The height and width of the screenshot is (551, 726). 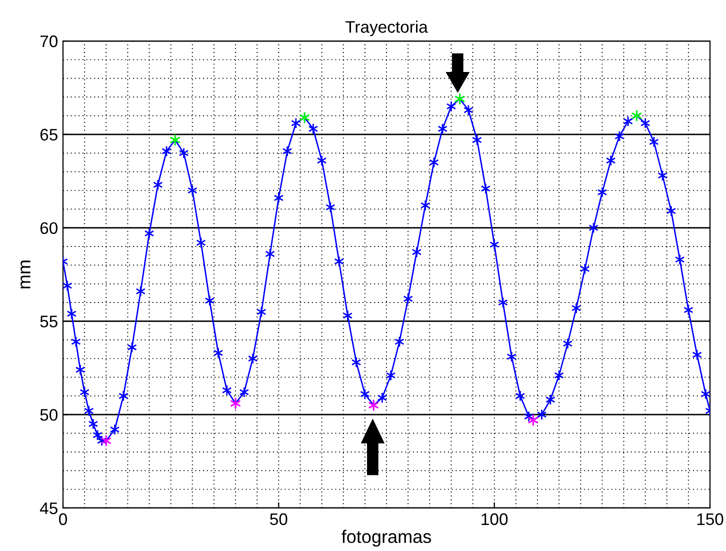 What do you see at coordinates (49, 228) in the screenshot?
I see `y-tick-label: 60` at bounding box center [49, 228].